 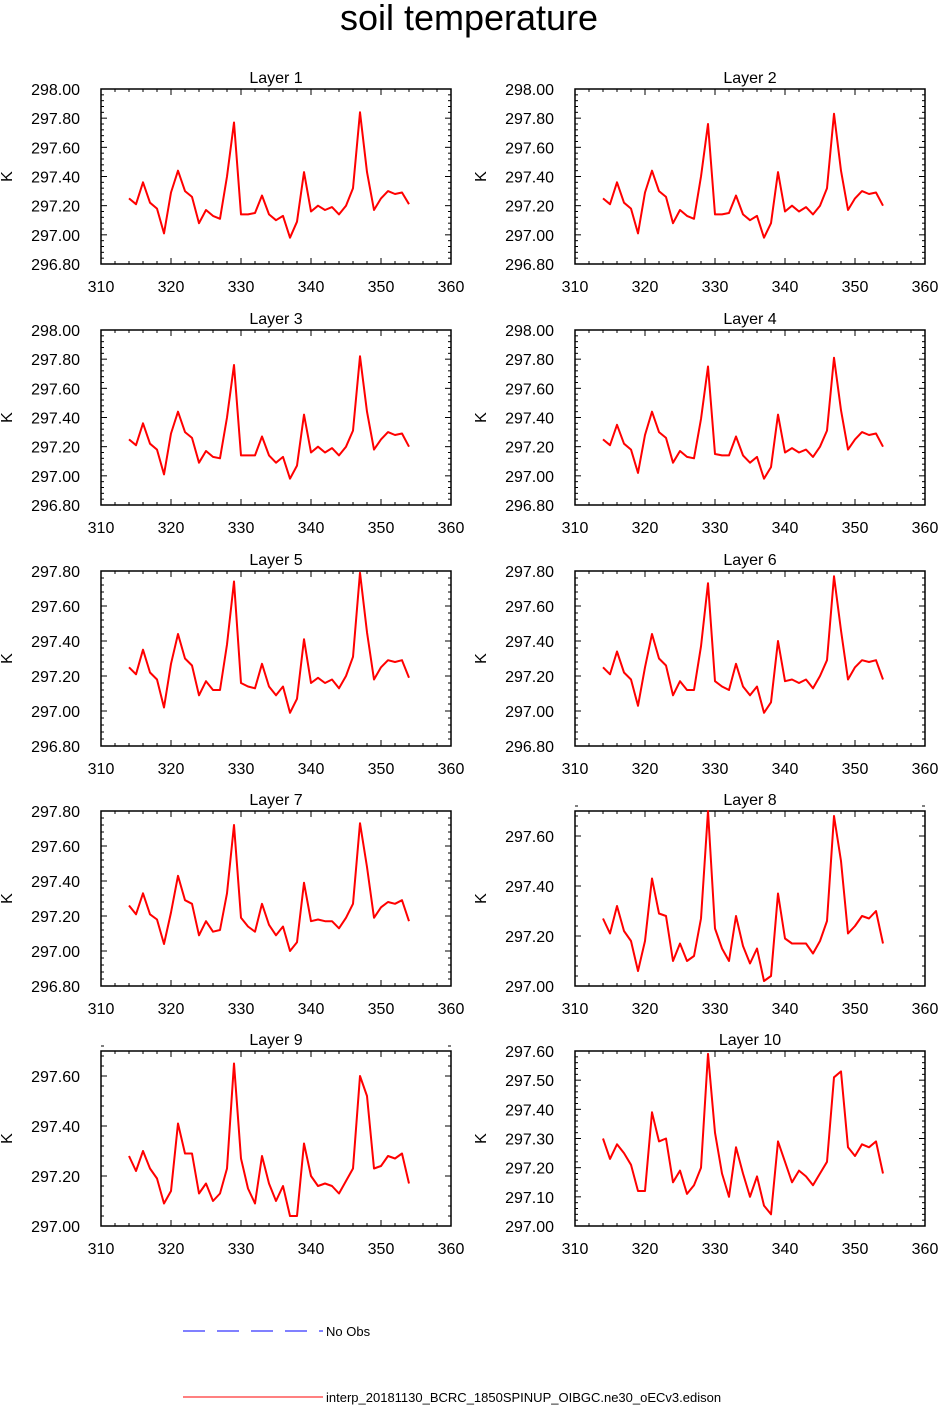 I want to click on y-tick-label: 297.50, so click(x=529, y=1081).